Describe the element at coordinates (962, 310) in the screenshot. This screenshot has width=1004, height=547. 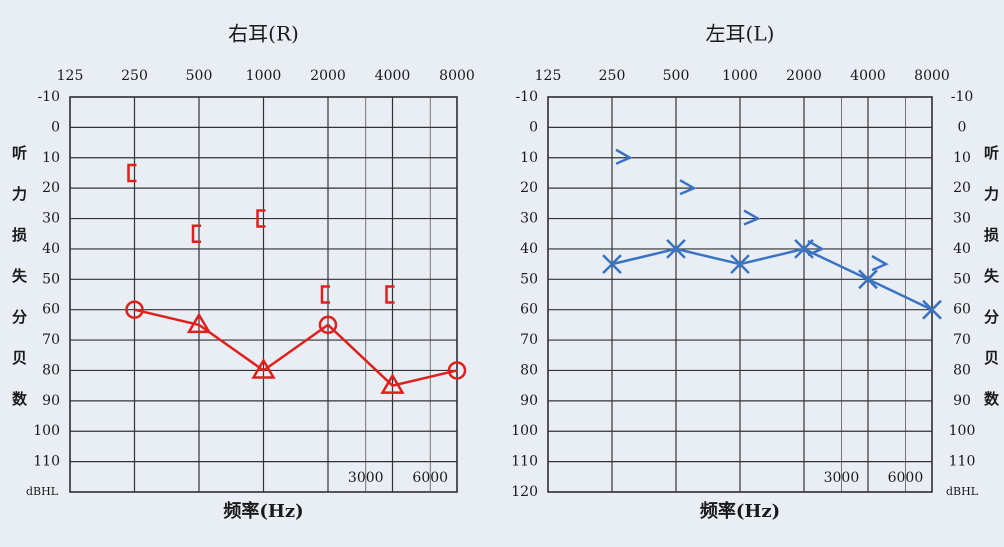
I see `y-tick-label-right: 60` at that location.